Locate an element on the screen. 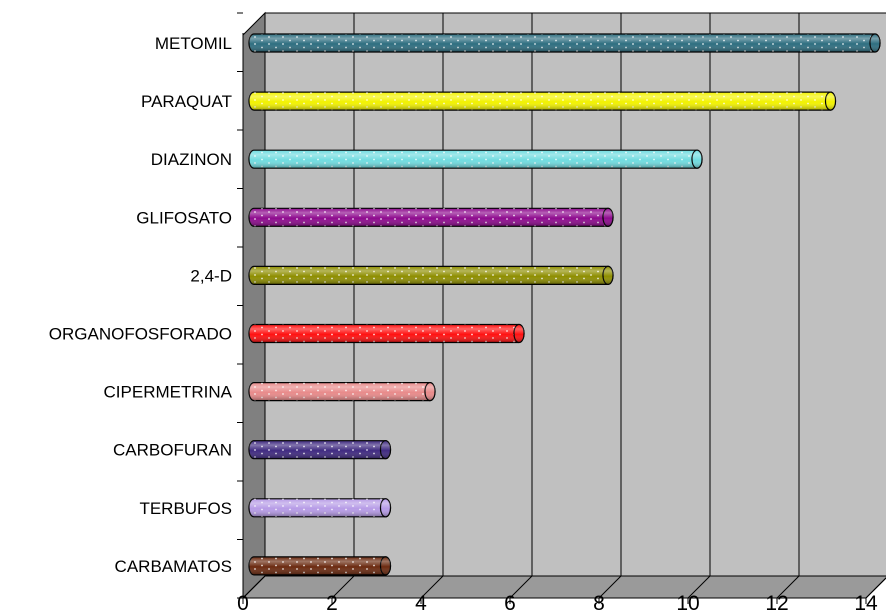 The height and width of the screenshot is (615, 886). x-tick-label: 14 is located at coordinates (866, 603).